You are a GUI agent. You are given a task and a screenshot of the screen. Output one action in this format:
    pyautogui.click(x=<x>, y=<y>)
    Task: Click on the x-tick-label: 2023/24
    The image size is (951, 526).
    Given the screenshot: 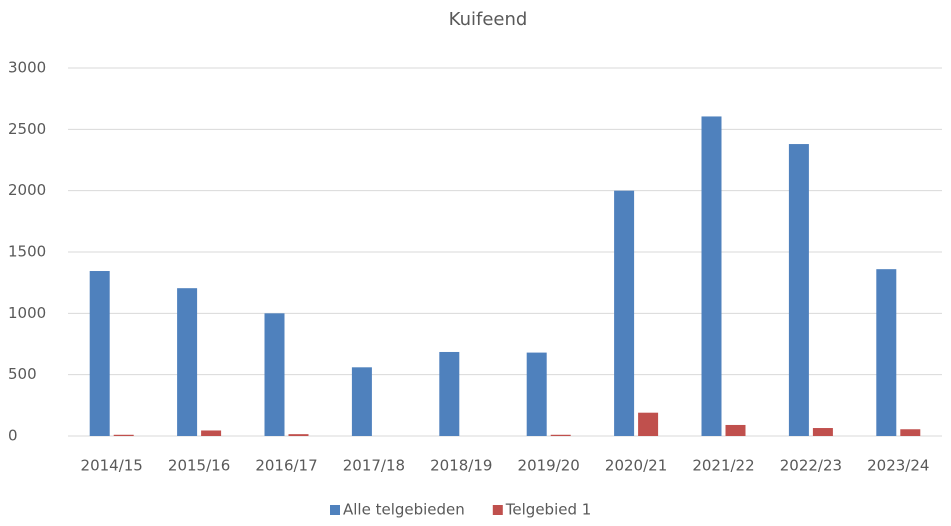 What is the action you would take?
    pyautogui.click(x=898, y=466)
    